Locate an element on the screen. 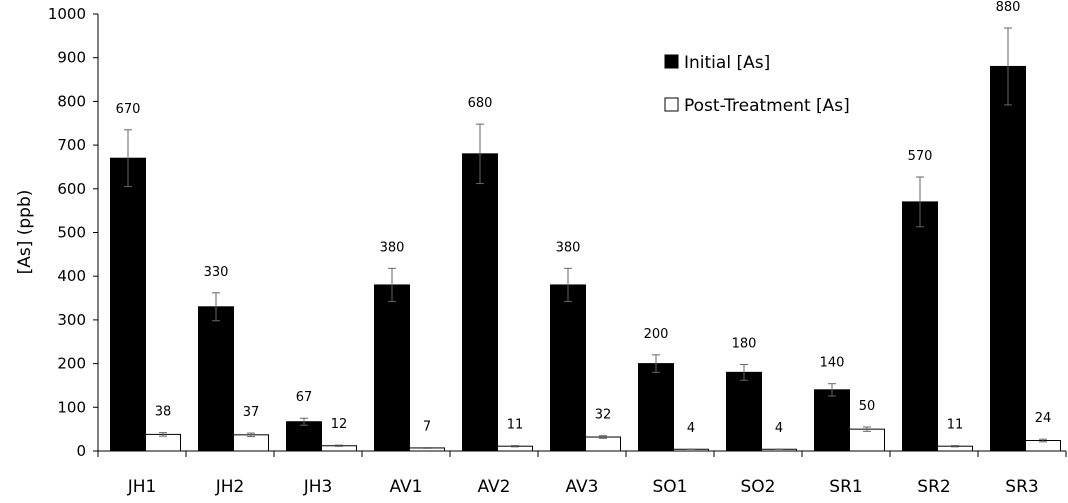 The image size is (1068, 503). y-tick-label: 600 is located at coordinates (71, 189).